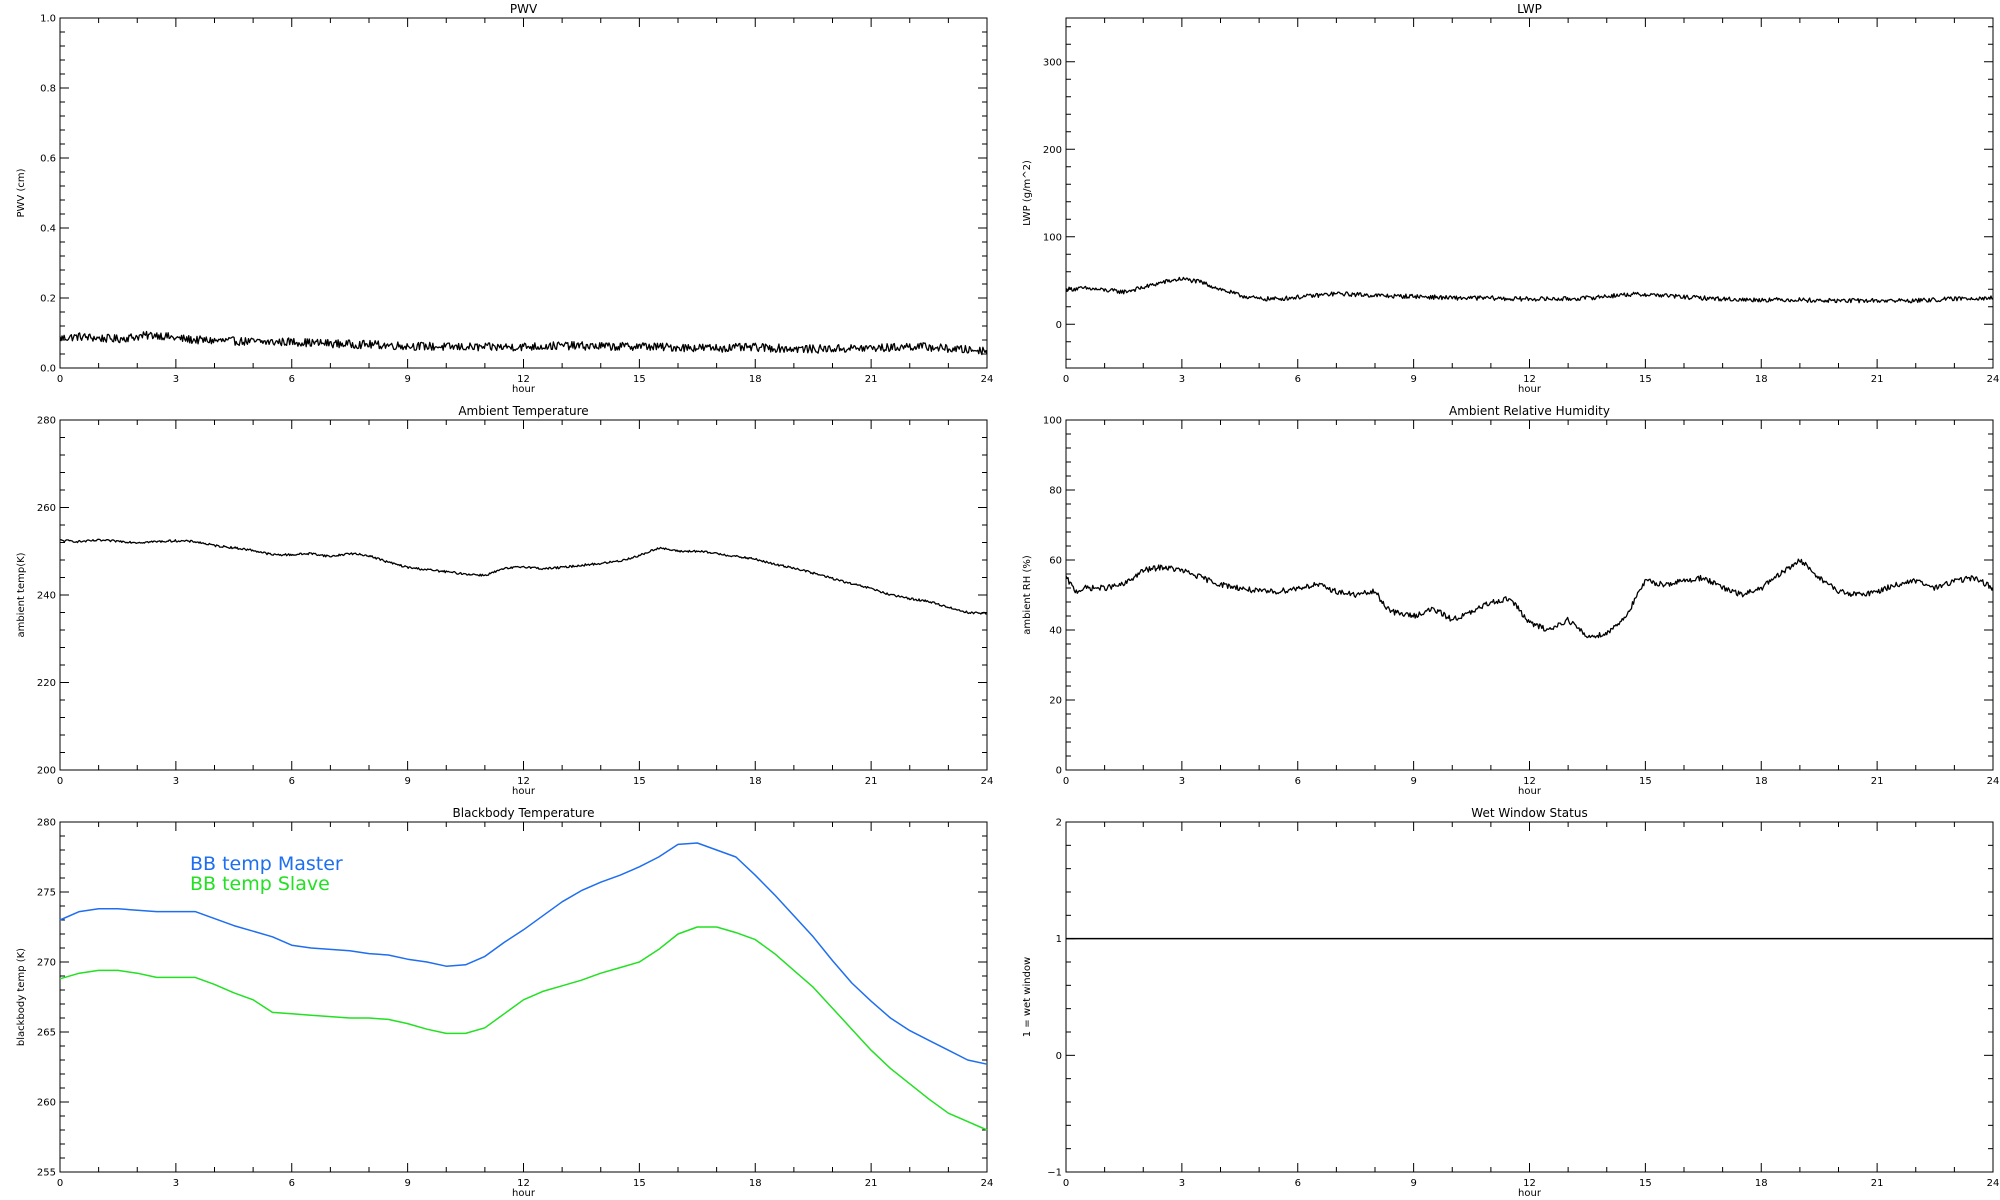  I want to click on y-tick-label: 60, so click(1055, 561).